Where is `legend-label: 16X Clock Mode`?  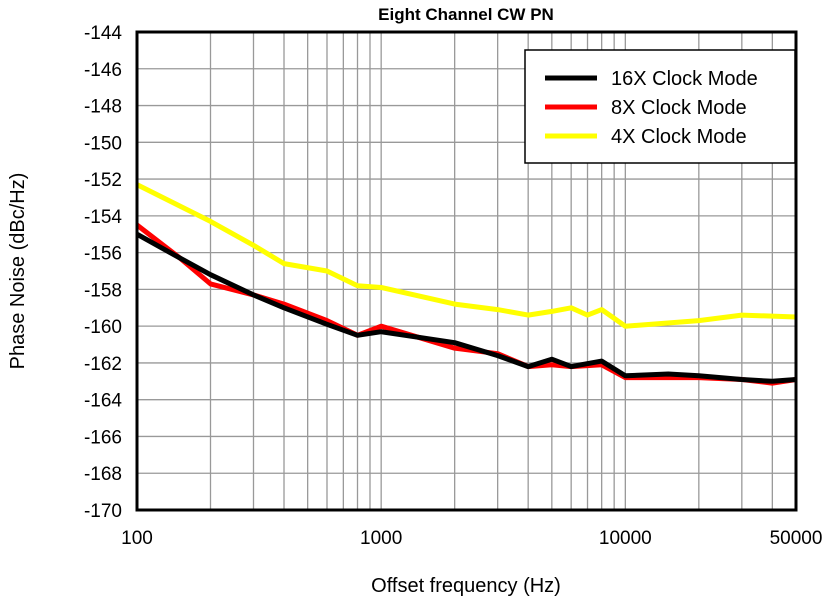
legend-label: 16X Clock Mode is located at coordinates (684, 79).